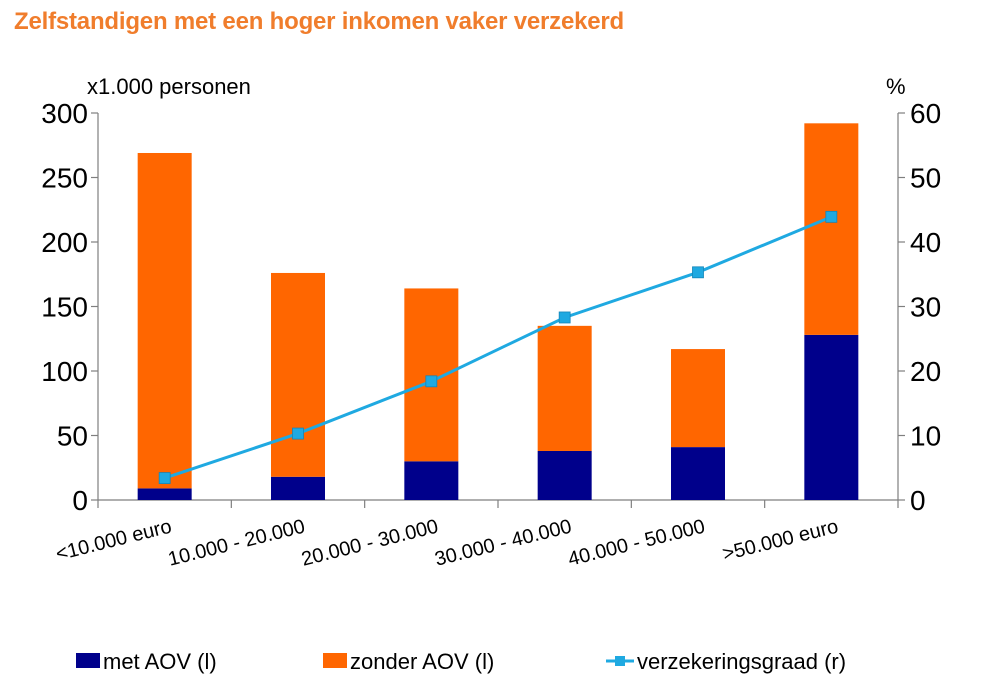 The width and height of the screenshot is (989, 687). What do you see at coordinates (64, 242) in the screenshot?
I see `left-tick-label: 200` at bounding box center [64, 242].